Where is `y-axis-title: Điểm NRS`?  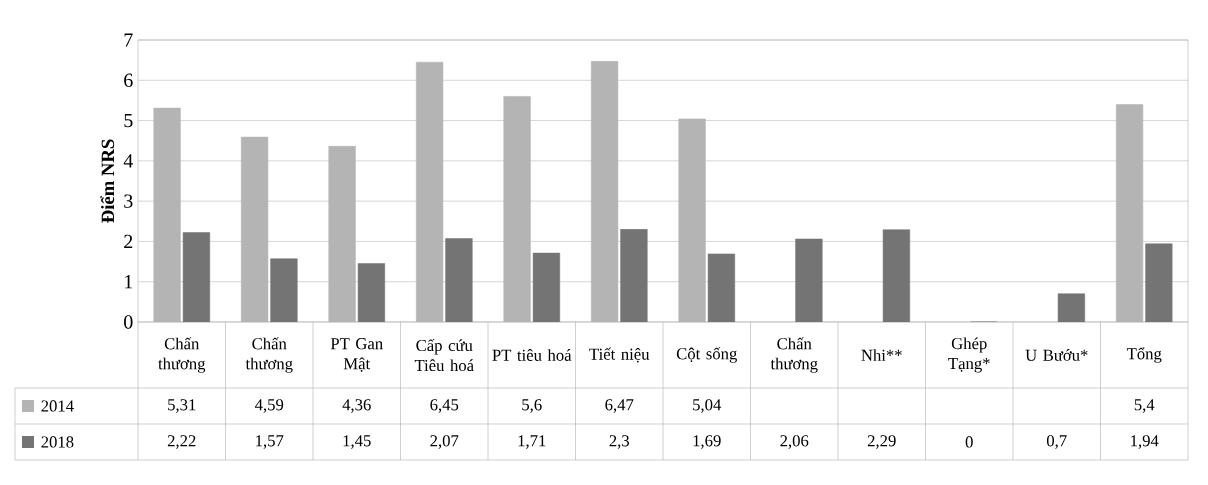 y-axis-title: Điểm NRS is located at coordinates (107, 181).